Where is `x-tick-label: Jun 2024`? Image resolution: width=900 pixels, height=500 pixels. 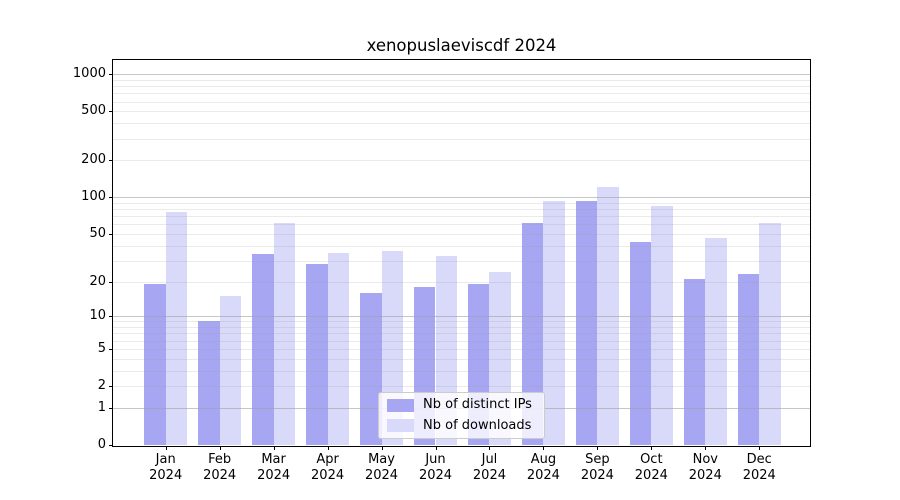
x-tick-label: Jun 2024 is located at coordinates (435, 467).